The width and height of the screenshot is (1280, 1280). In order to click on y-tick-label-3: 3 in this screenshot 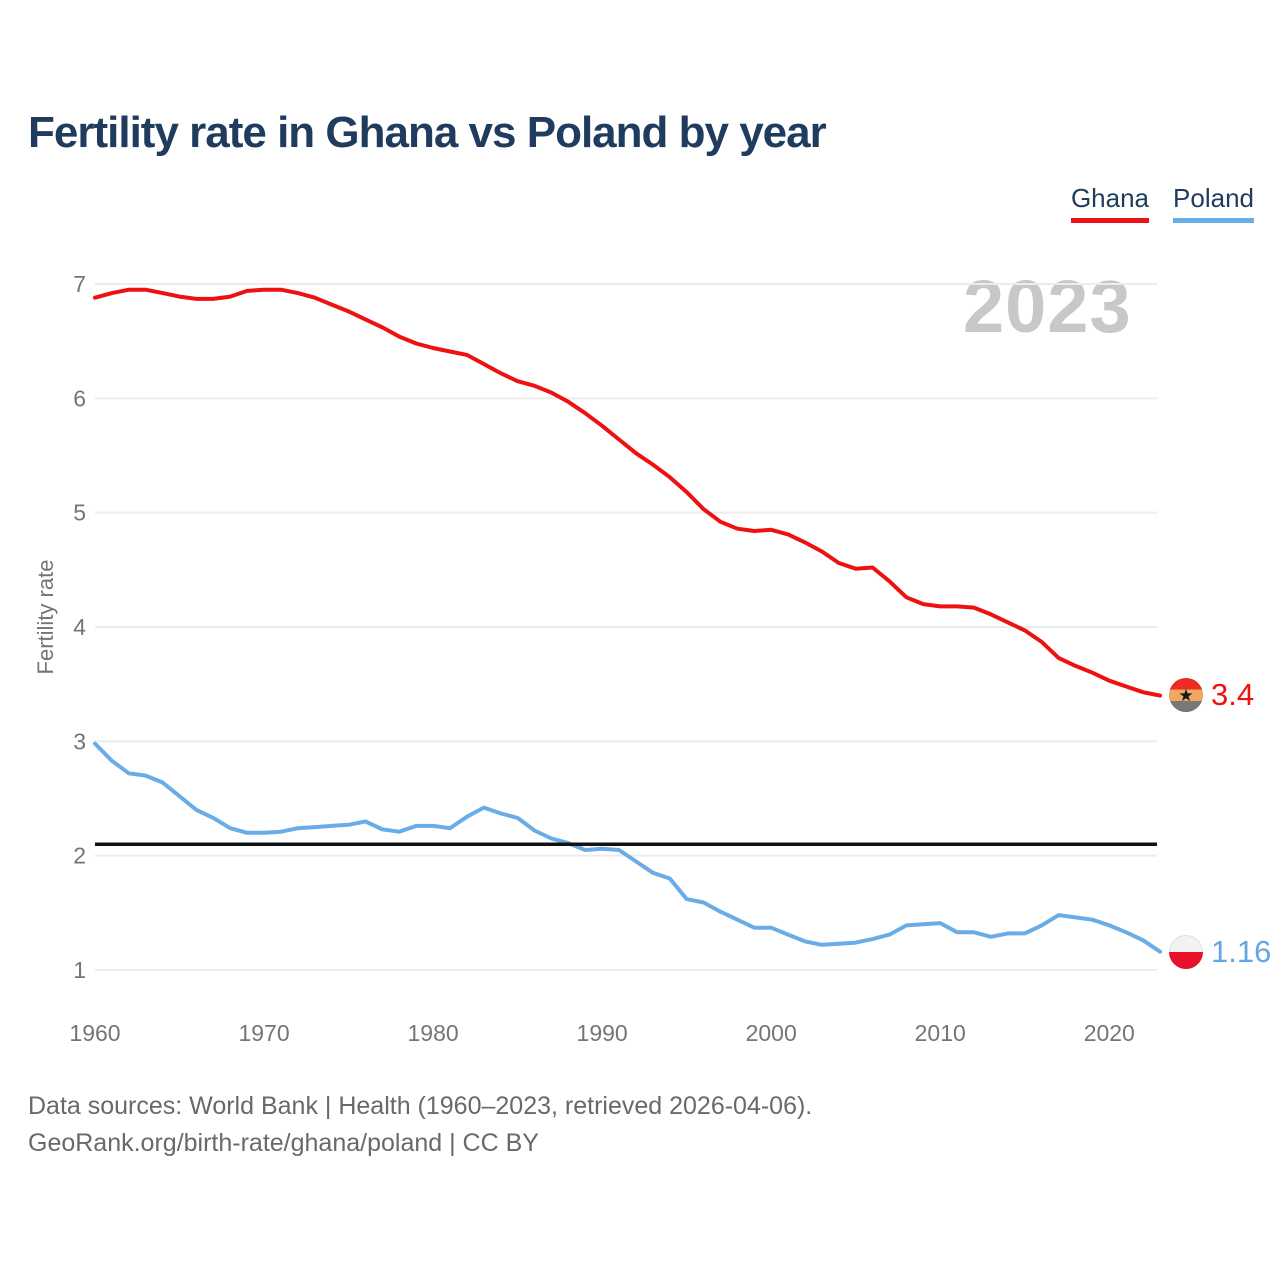, I will do `click(79, 741)`.